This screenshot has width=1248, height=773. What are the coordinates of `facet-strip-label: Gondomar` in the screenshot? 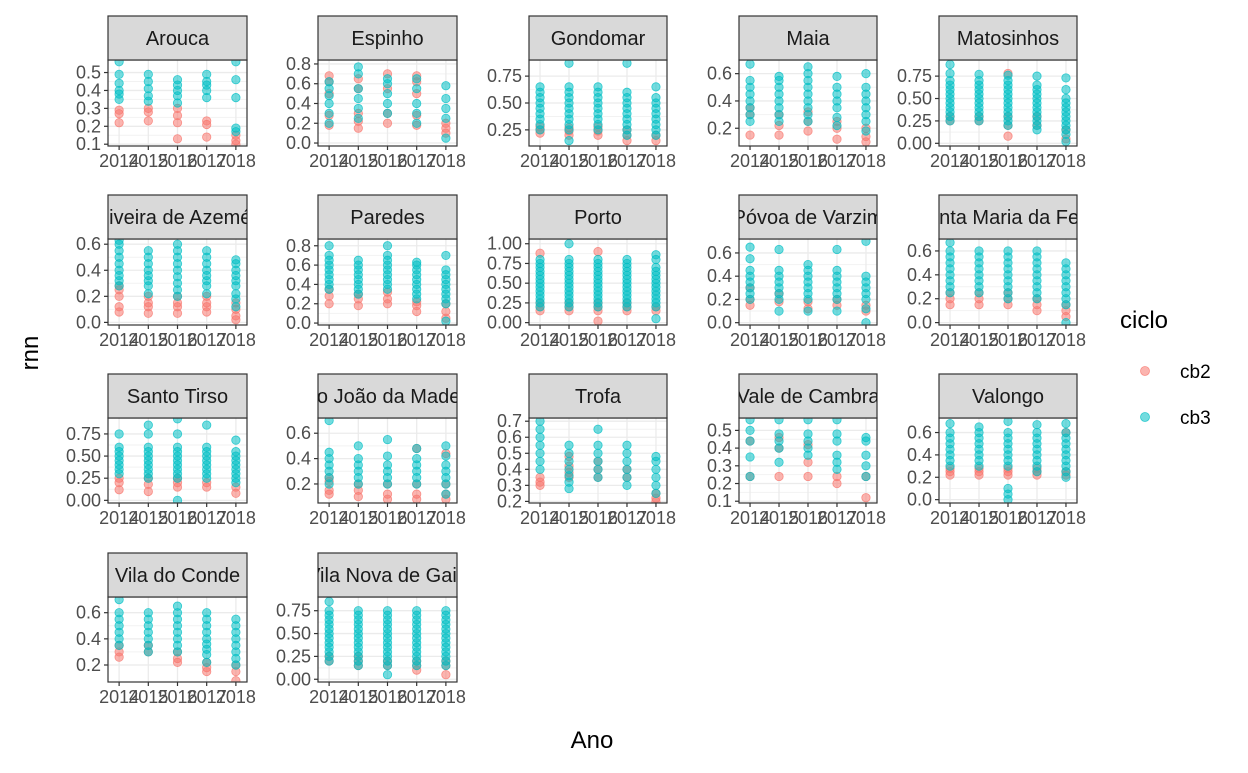 It's located at (598, 39).